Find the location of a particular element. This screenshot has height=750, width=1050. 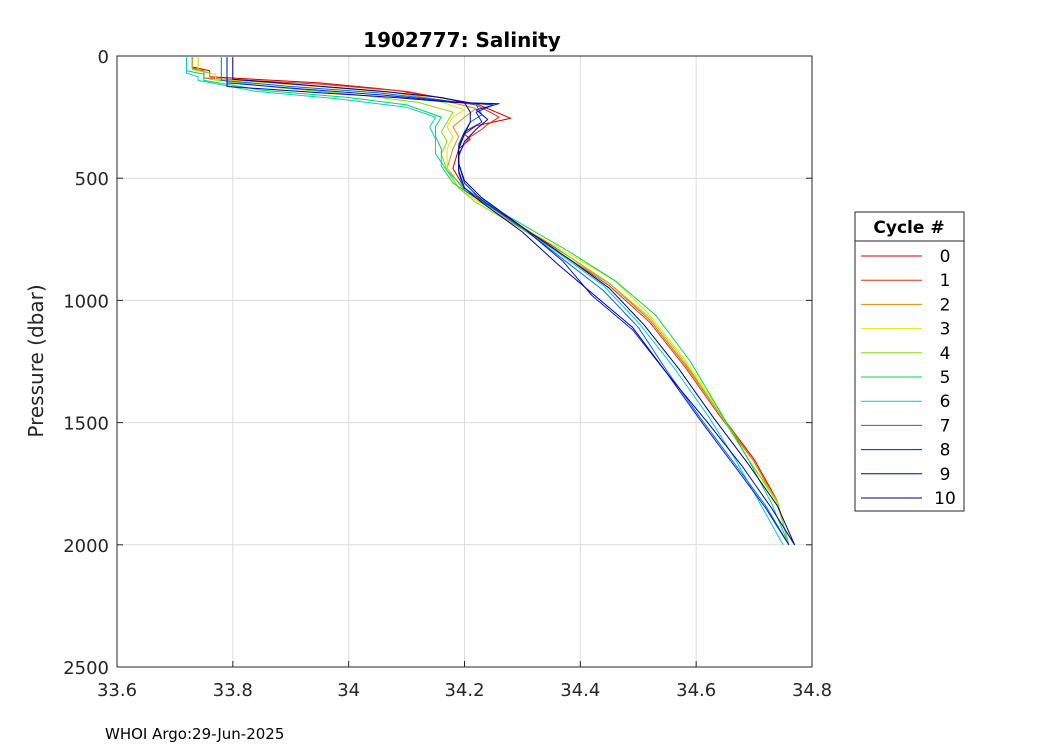

legend-box is located at coordinates (909, 361).